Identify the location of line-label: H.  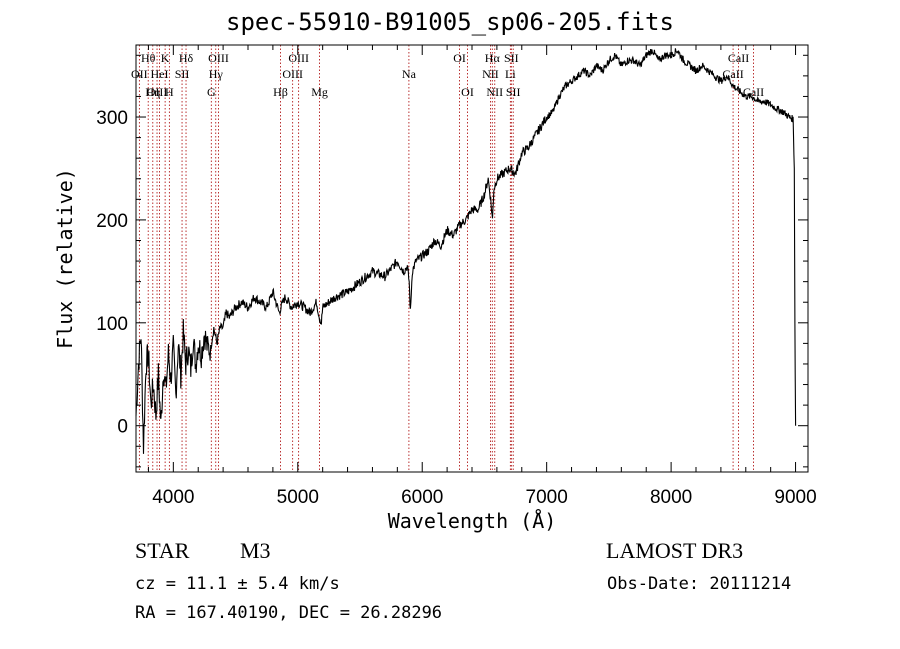
(169, 92).